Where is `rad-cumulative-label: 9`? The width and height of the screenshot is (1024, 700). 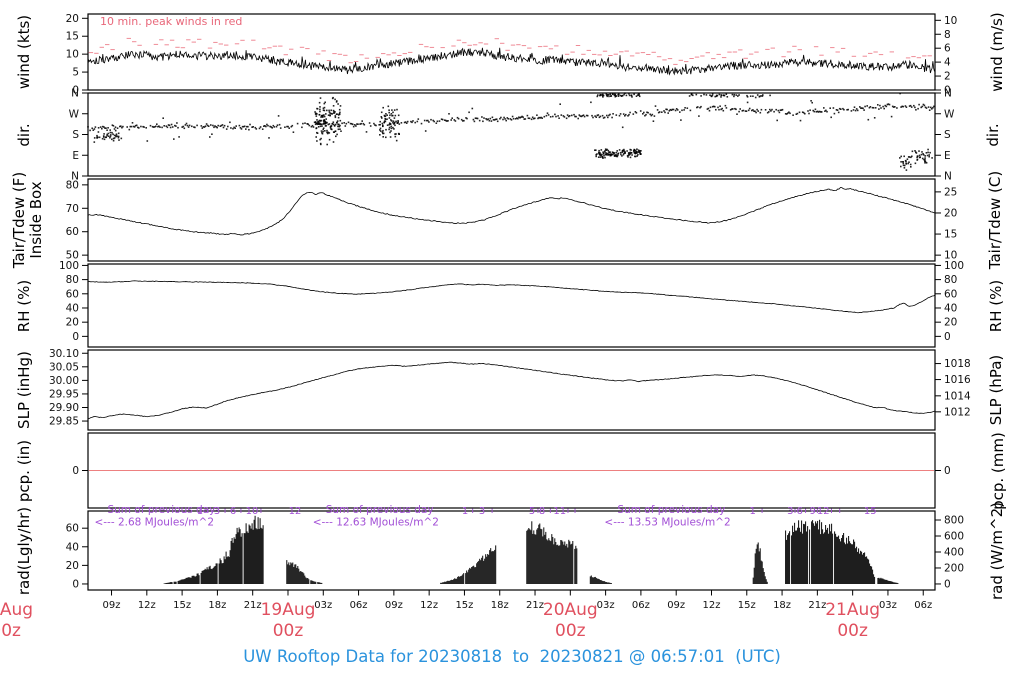 rad-cumulative-label: 9 is located at coordinates (812, 511).